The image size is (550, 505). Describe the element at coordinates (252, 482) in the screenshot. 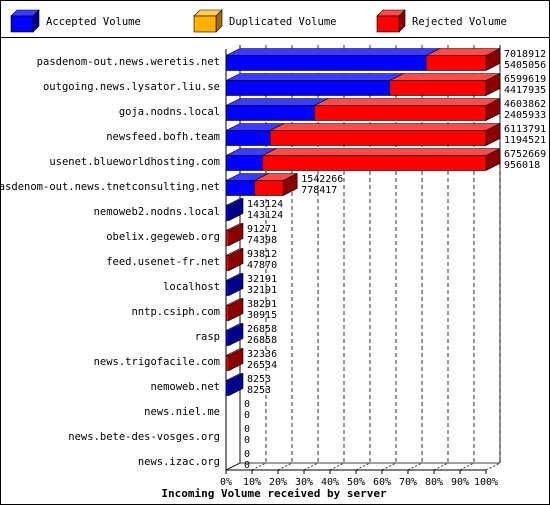

I see `x-tick-label: 10%` at that location.